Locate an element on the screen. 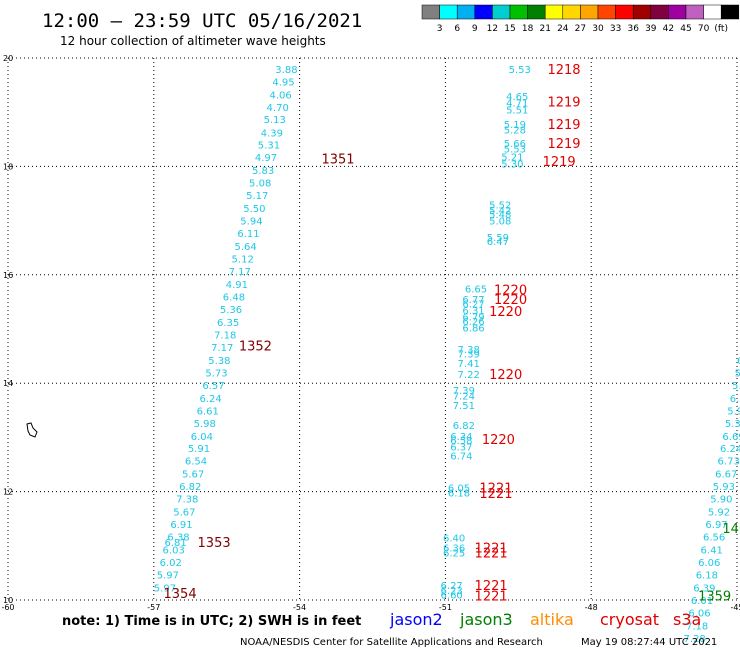  wave-height-value: 6.77 is located at coordinates (473, 300).